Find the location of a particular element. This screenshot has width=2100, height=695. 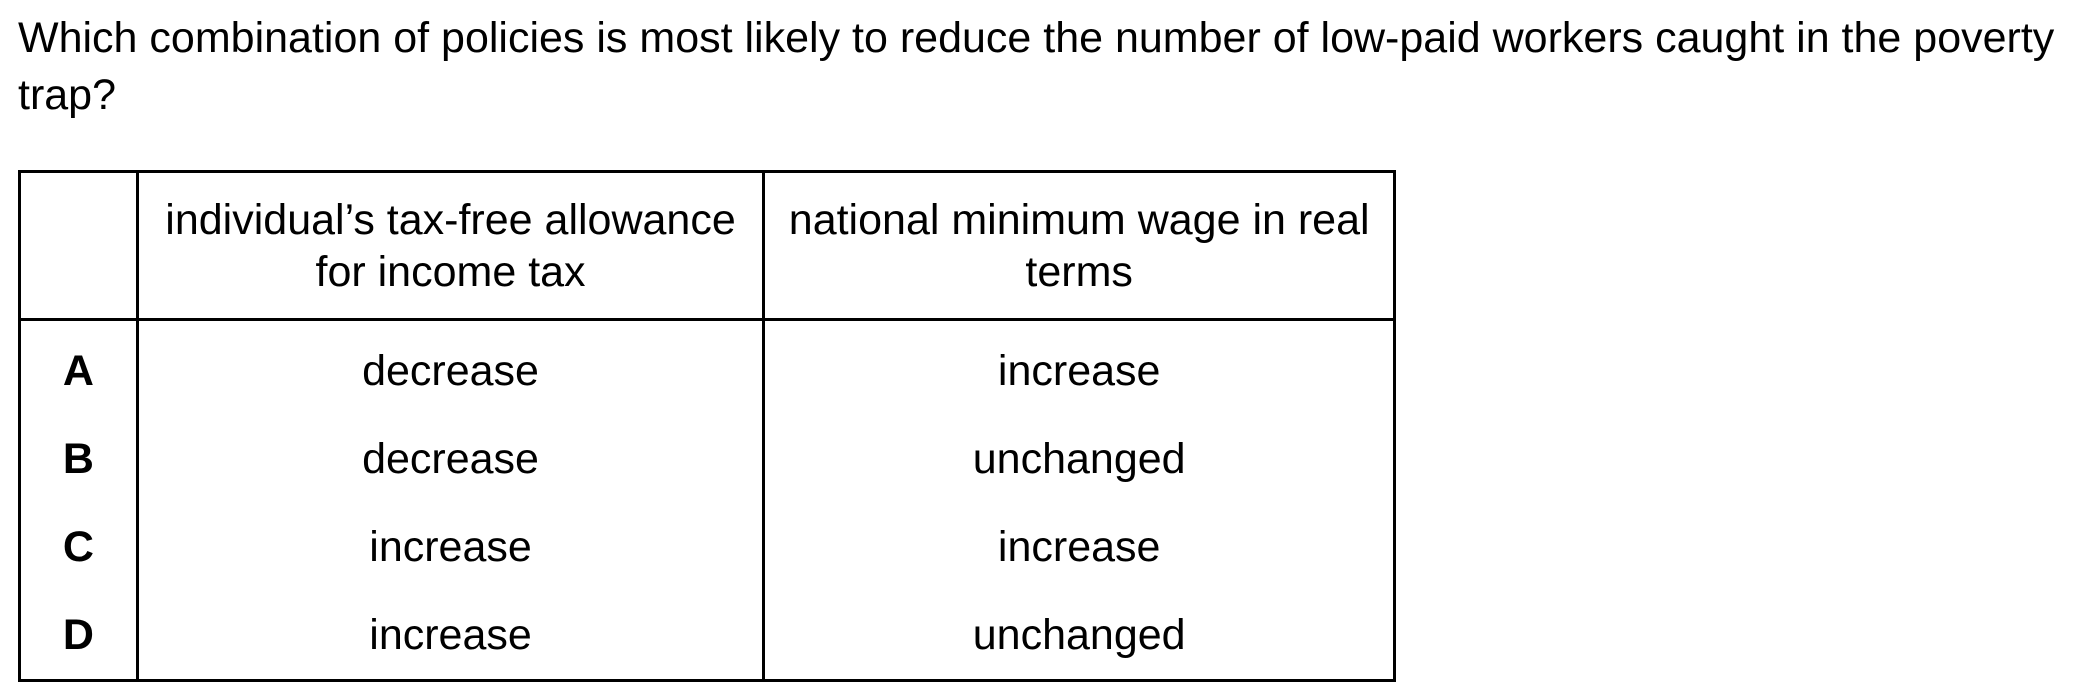

table-row-option-a: A decrease increase is located at coordinates (707, 367).